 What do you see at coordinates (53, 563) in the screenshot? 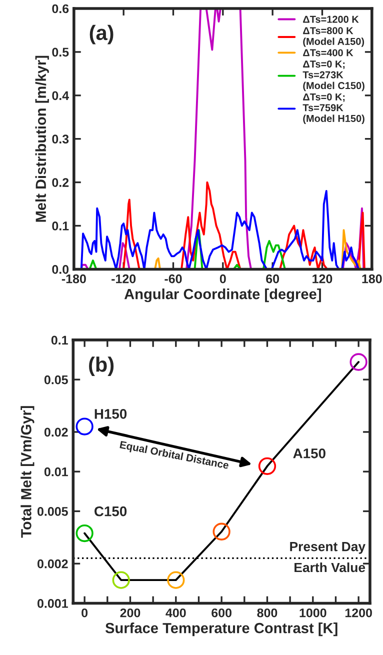
I see `y-tick-label: 0.002` at bounding box center [53, 563].